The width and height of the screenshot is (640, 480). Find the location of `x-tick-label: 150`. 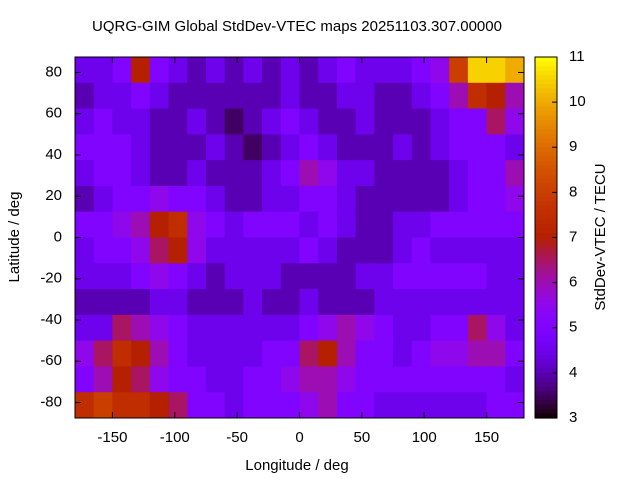

x-tick-label: 150 is located at coordinates (486, 437).